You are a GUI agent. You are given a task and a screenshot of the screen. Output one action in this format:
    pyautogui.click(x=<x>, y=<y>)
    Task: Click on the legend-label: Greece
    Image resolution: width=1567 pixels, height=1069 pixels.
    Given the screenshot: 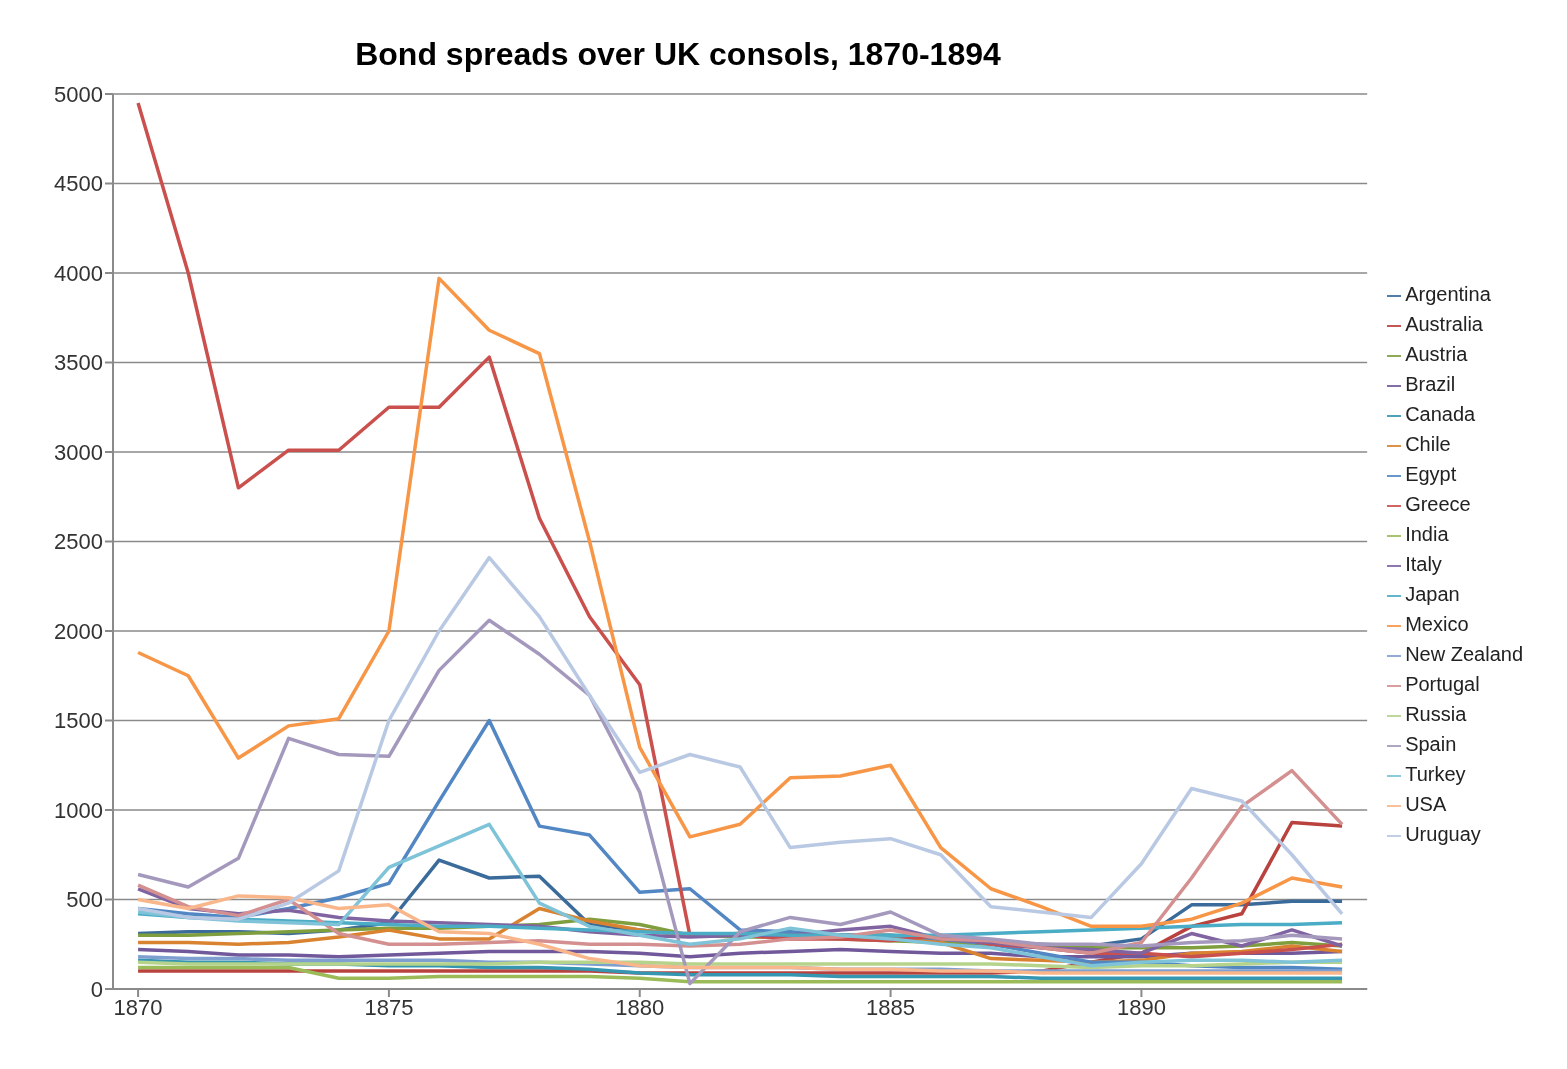 What is the action you would take?
    pyautogui.click(x=1438, y=504)
    